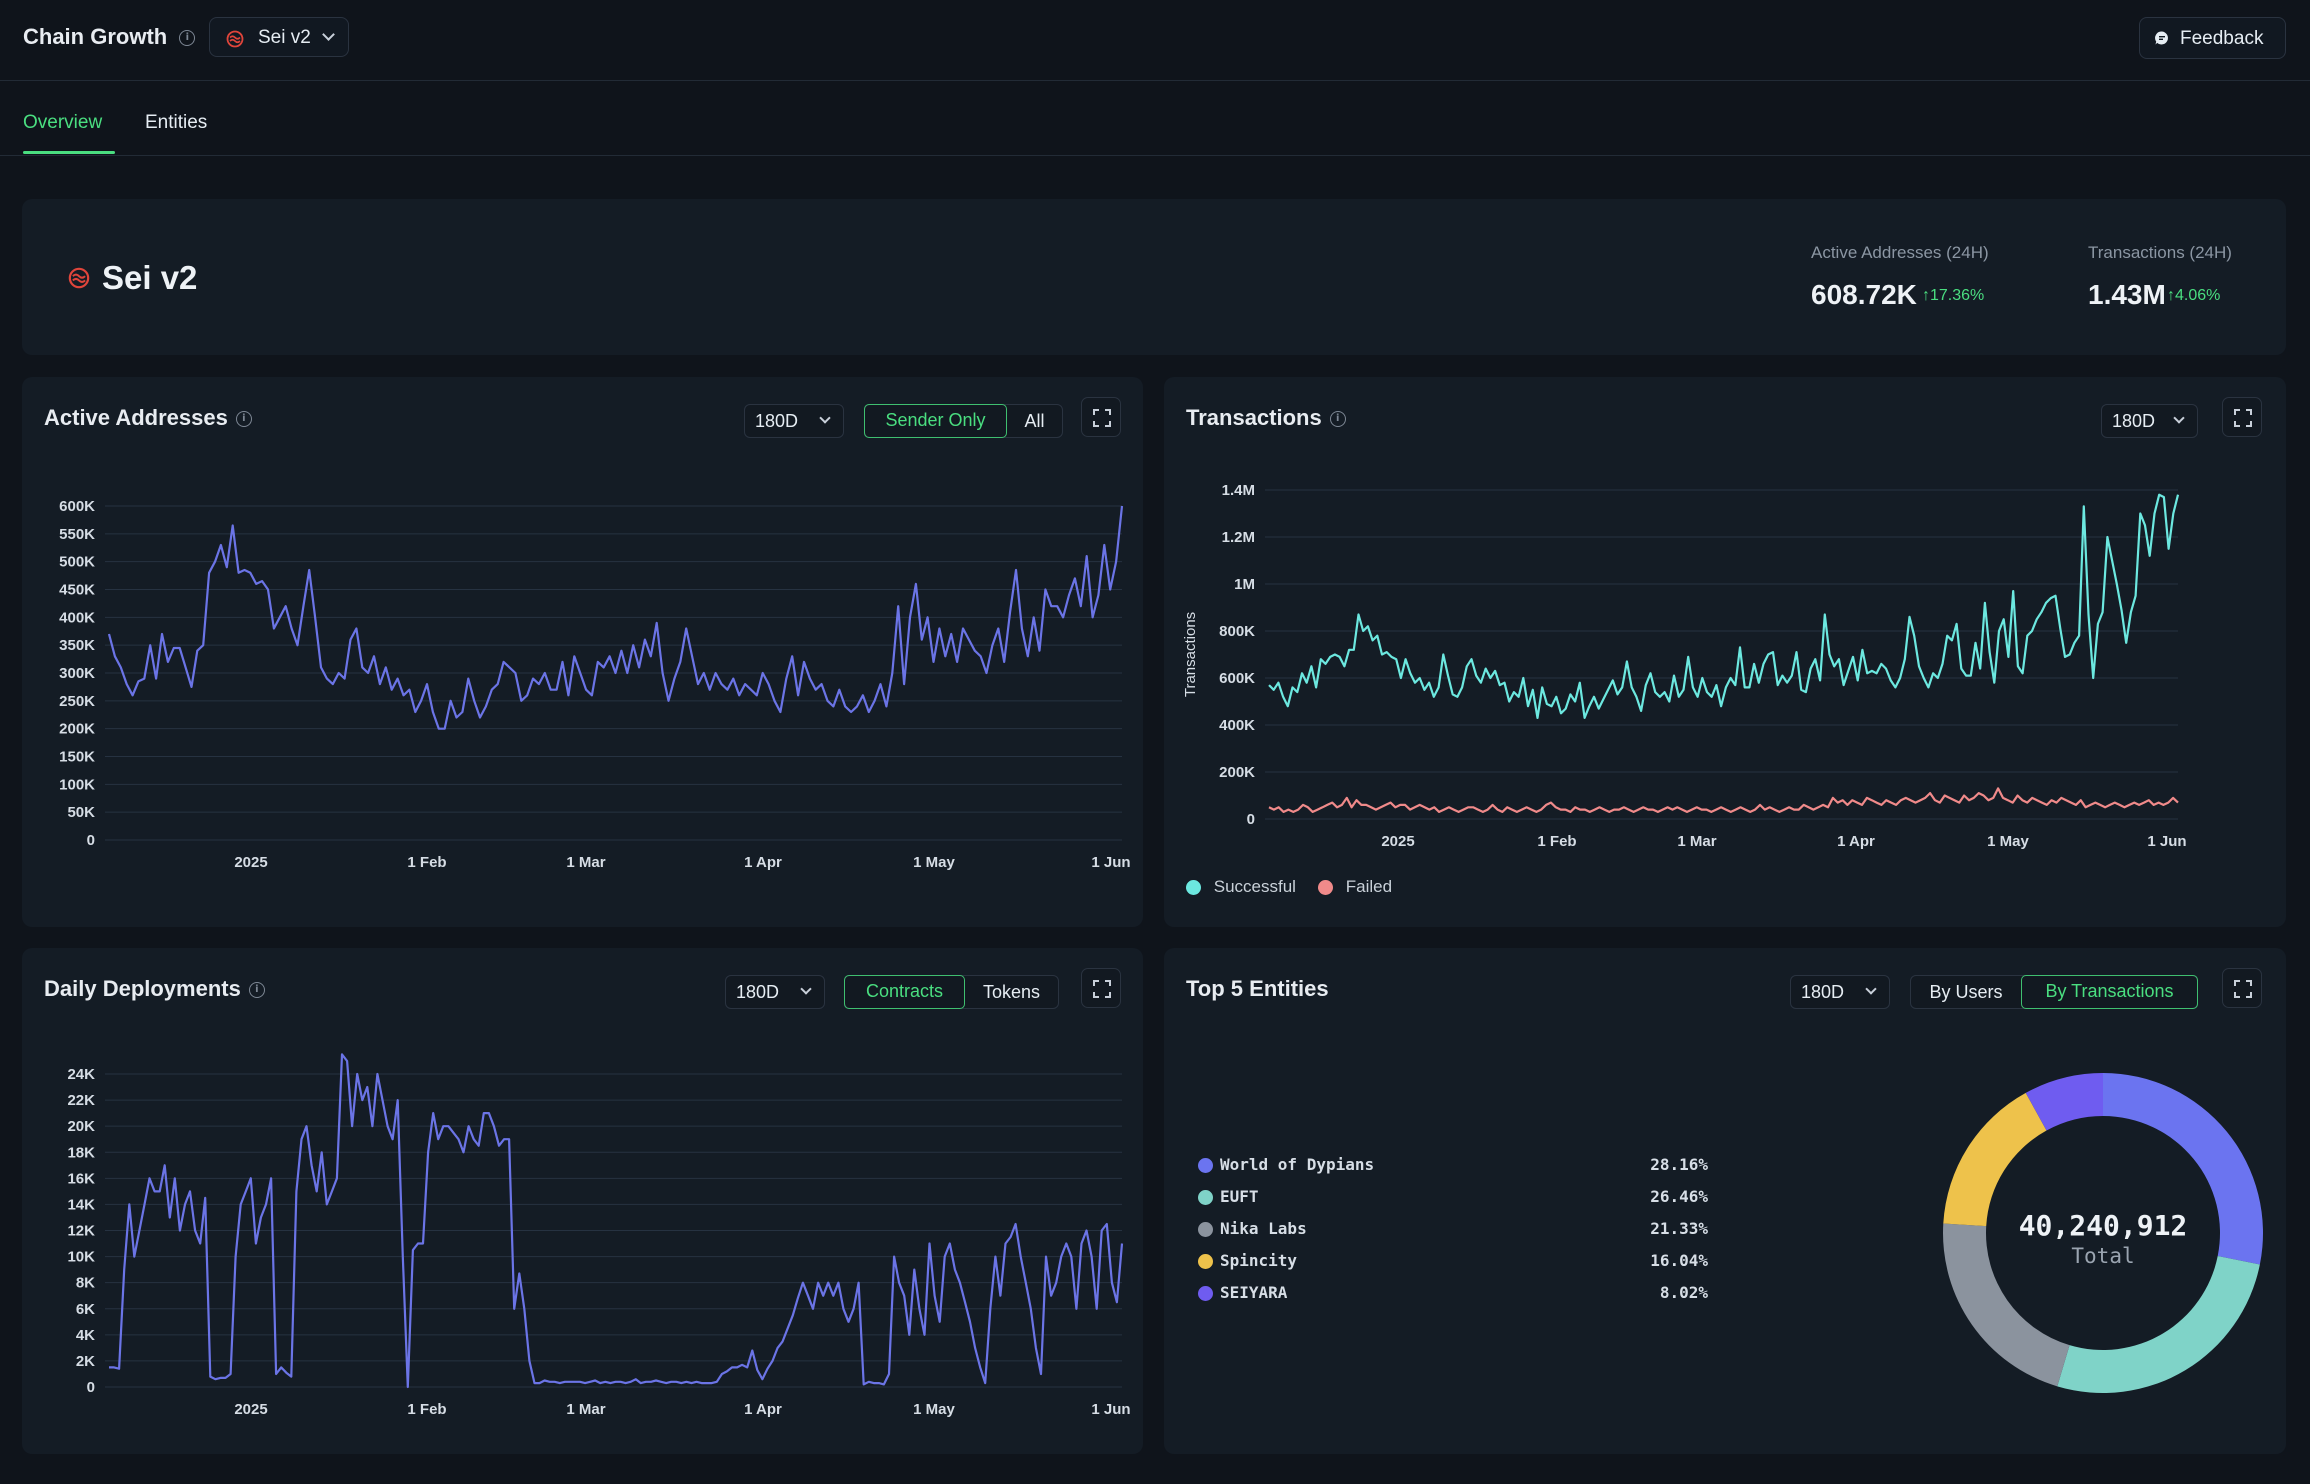 The height and width of the screenshot is (1484, 2310). I want to click on chat-bubble-icon, so click(2161, 38).